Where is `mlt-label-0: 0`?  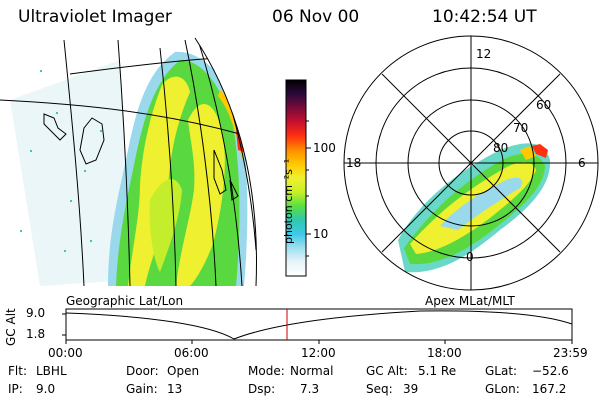
mlt-label-0: 0 is located at coordinates (470, 257).